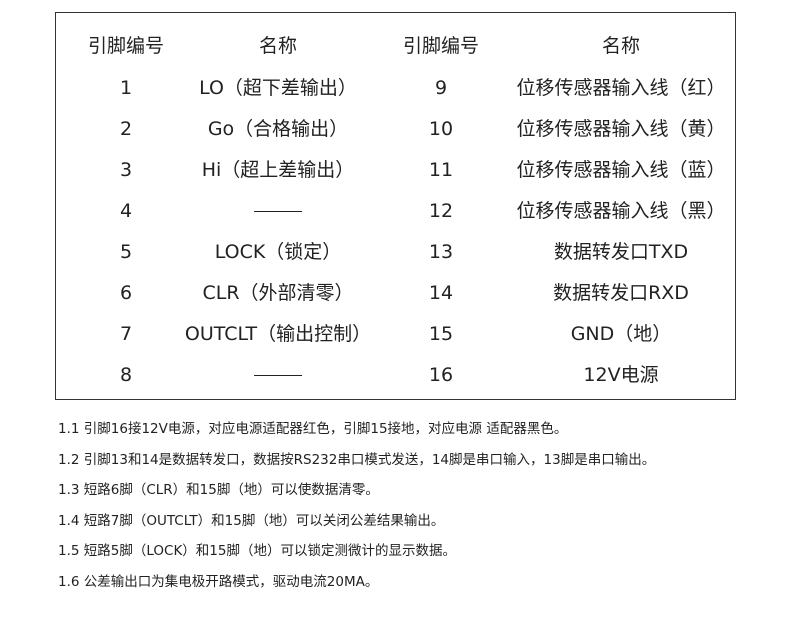 The height and width of the screenshot is (637, 790). What do you see at coordinates (395, 170) in the screenshot?
I see `table-row: 3 Hi（超上差输出） 11 位移传感器输入线（蓝）` at bounding box center [395, 170].